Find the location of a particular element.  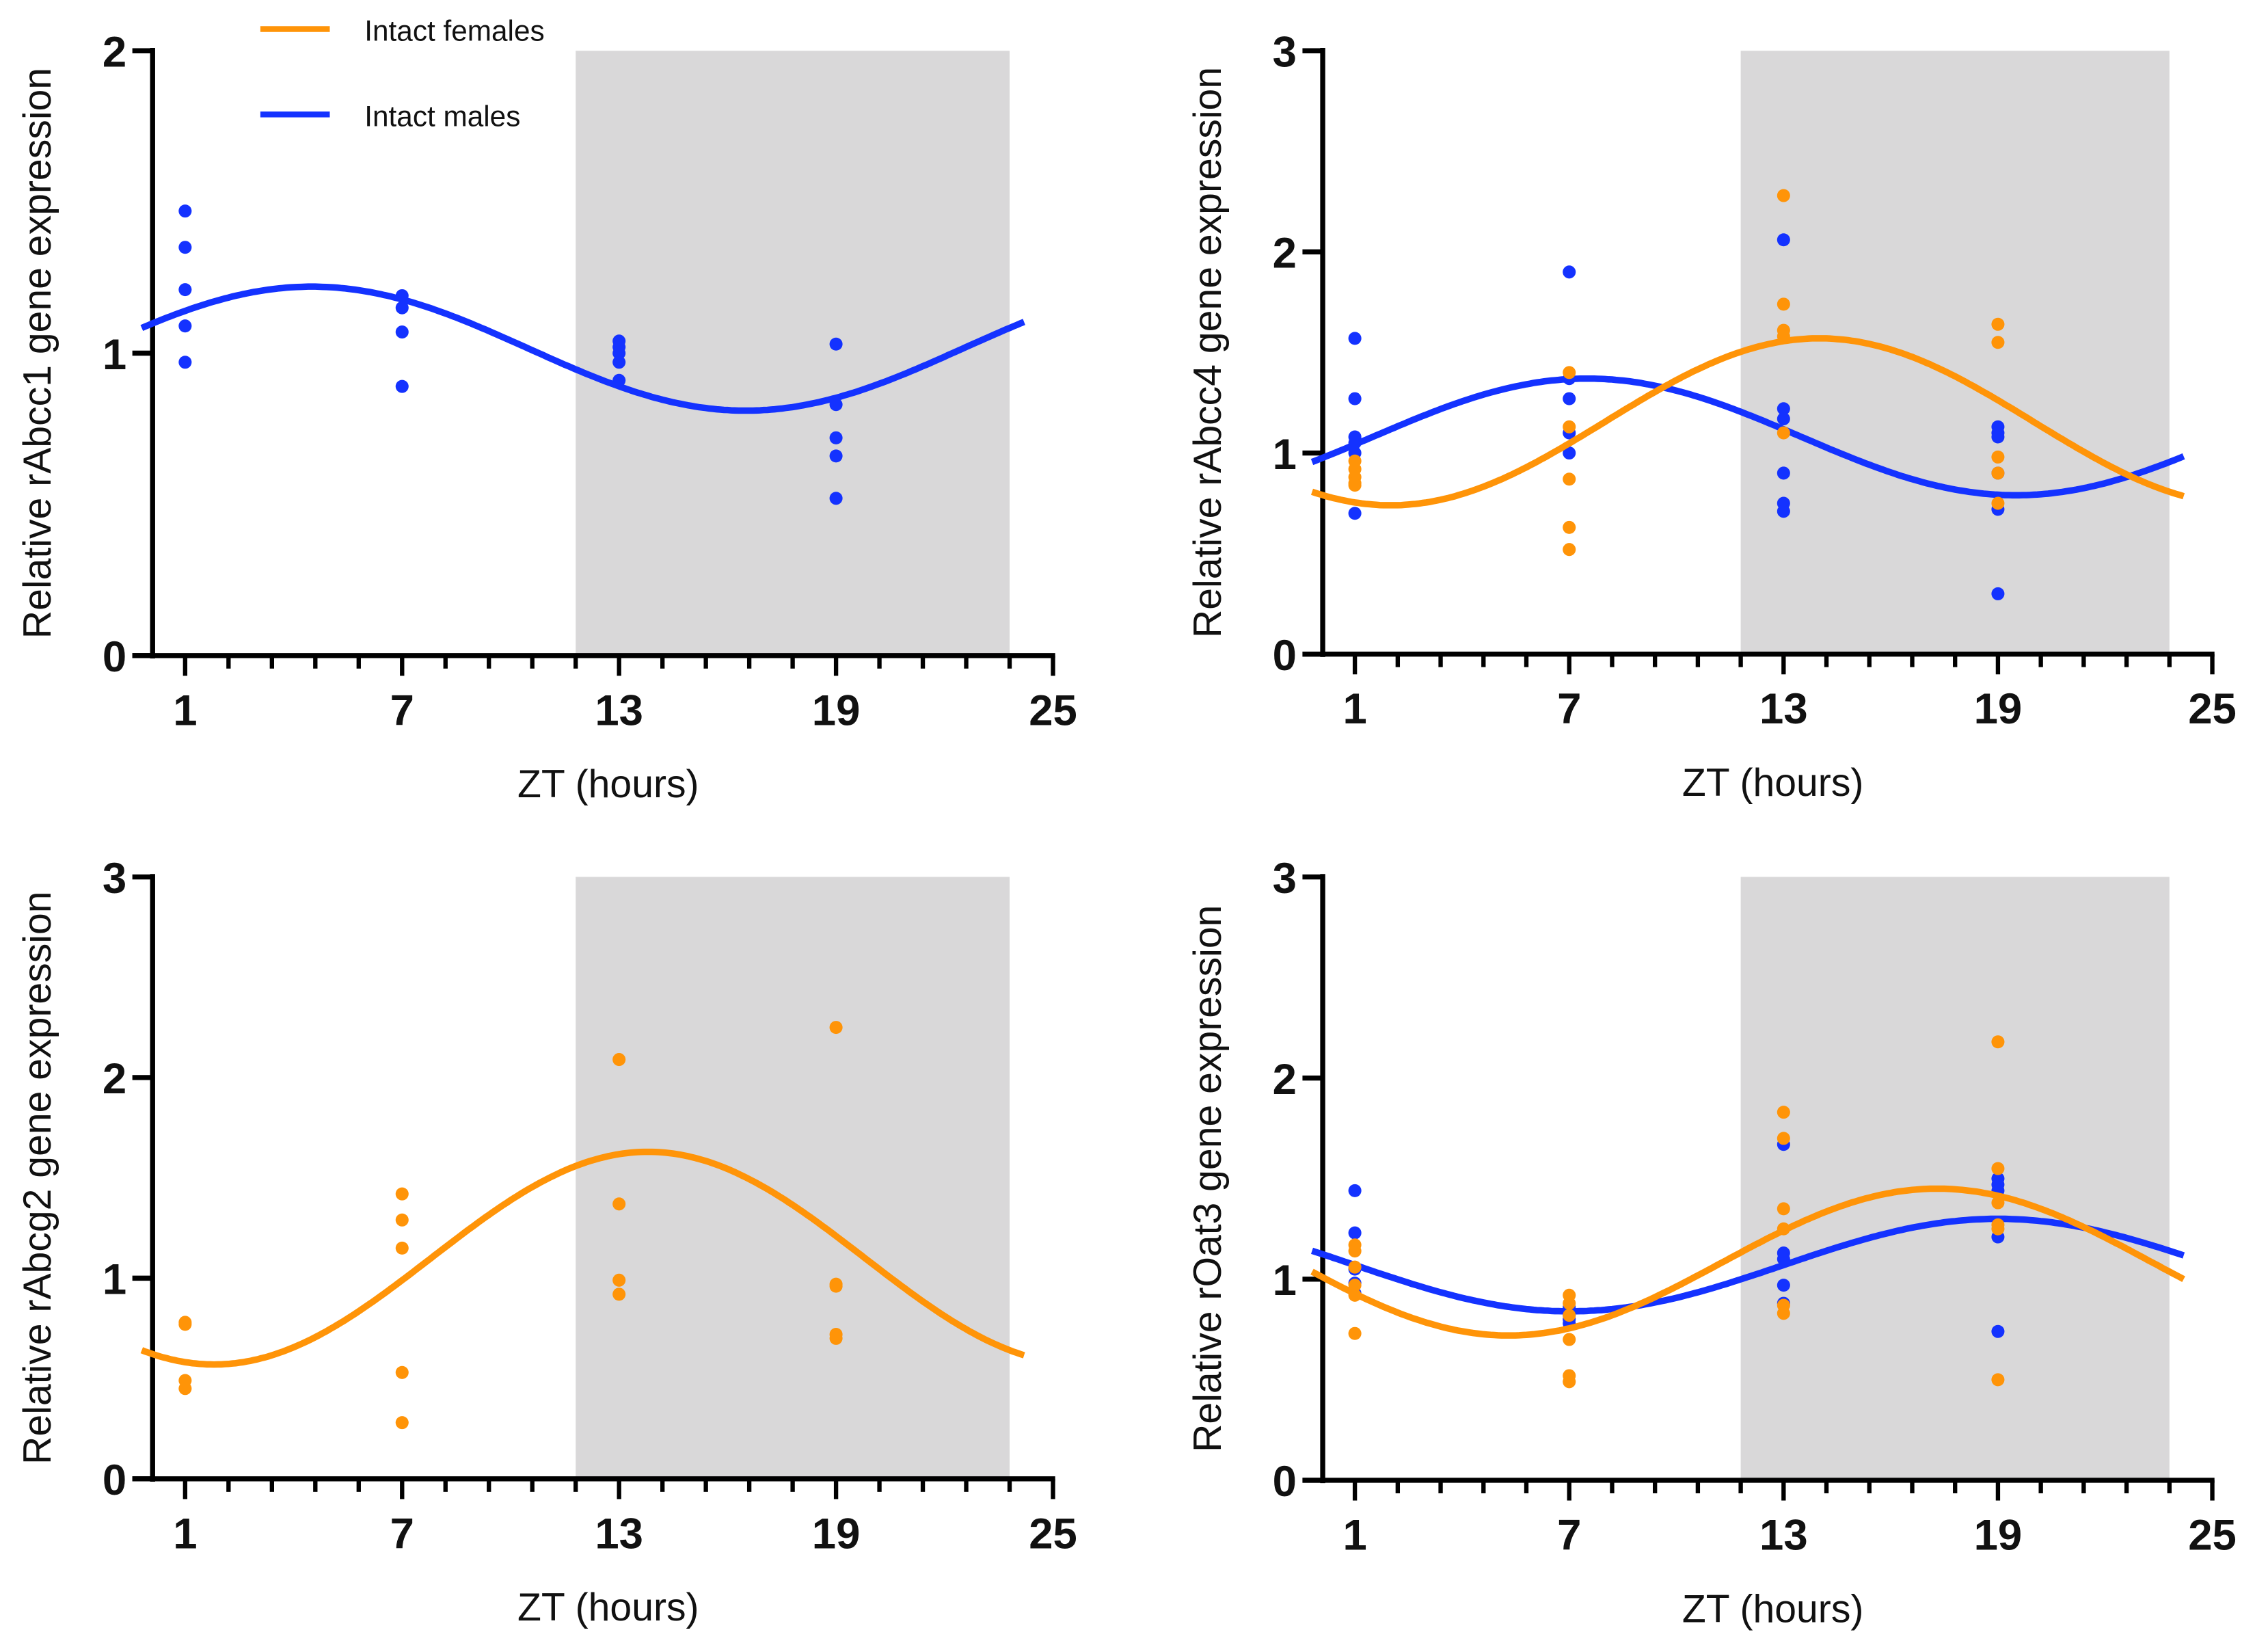

y-axis-title: Relative rAbcc4 gene expression is located at coordinates (1208, 352).